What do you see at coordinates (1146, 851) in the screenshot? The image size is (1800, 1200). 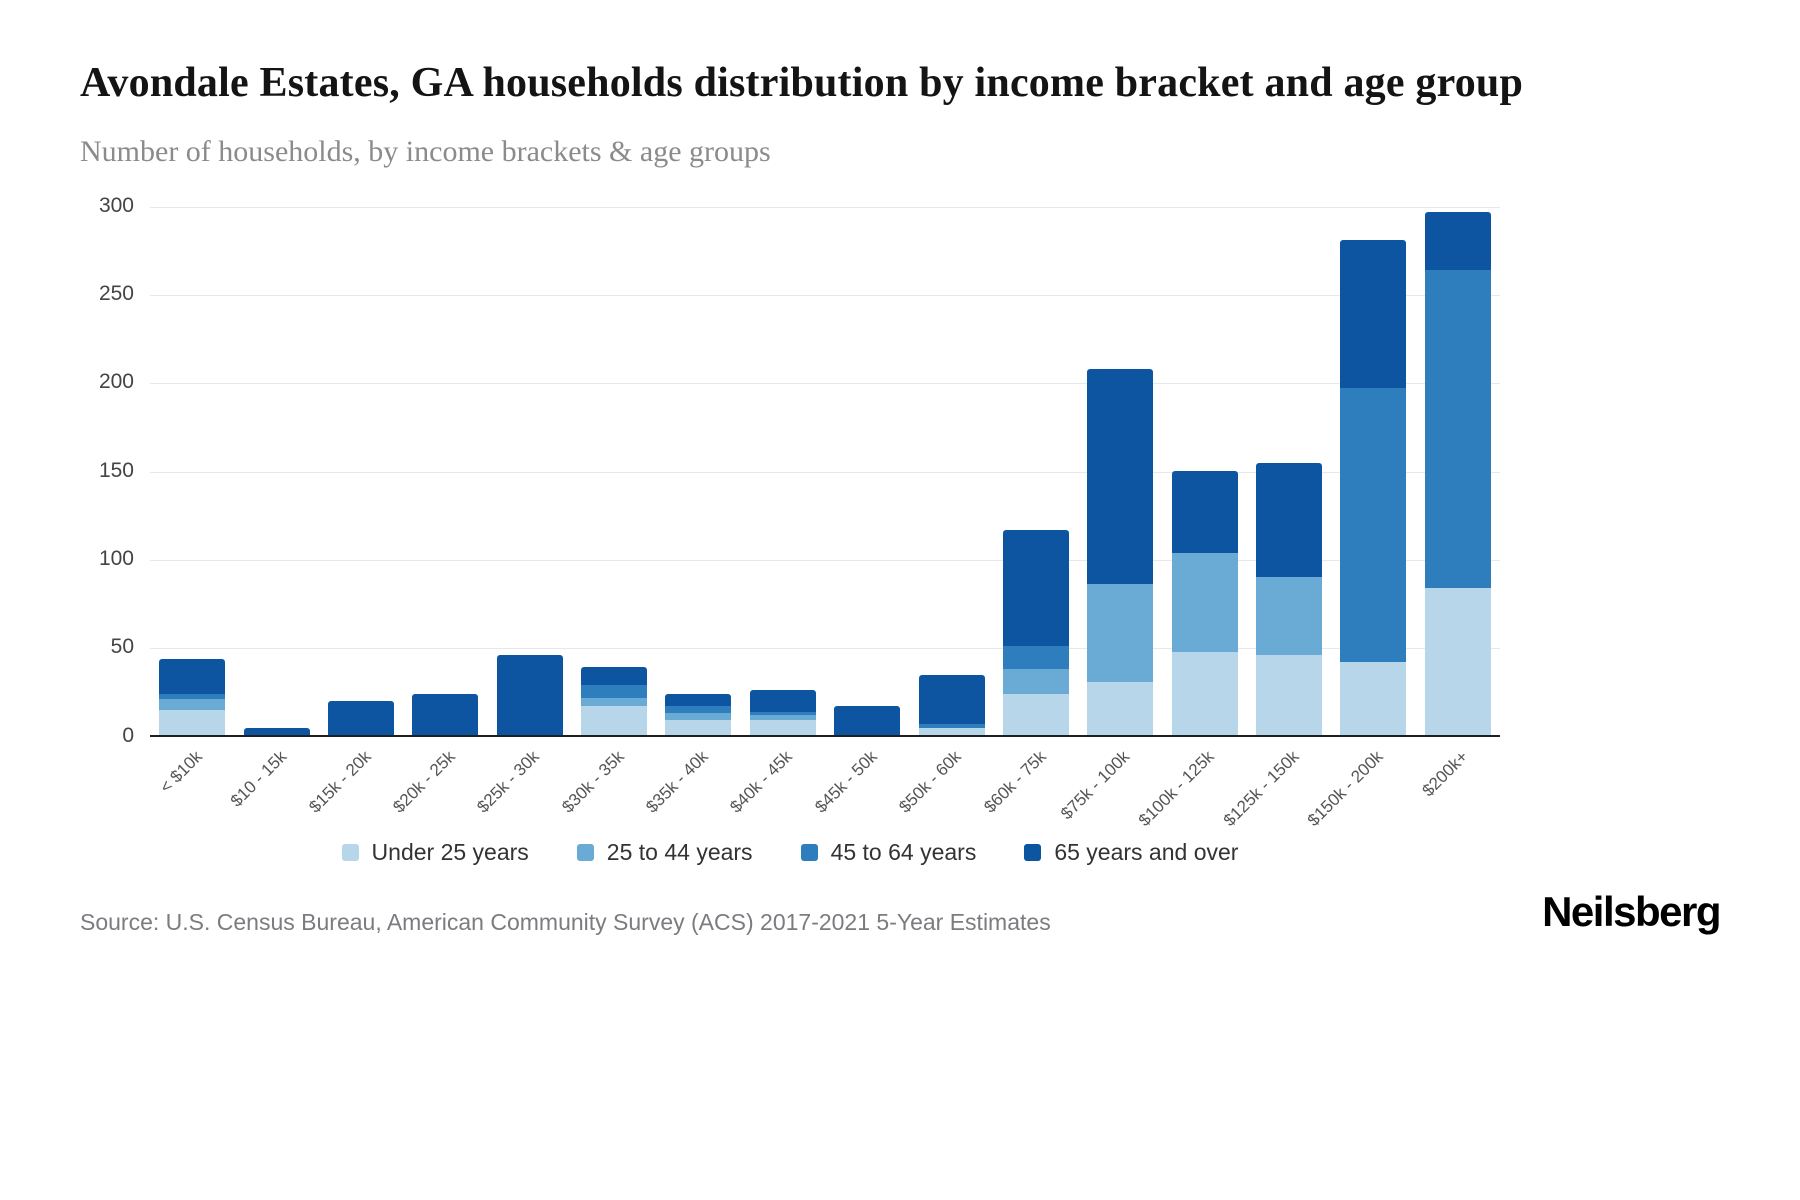 I see `legend-label: 65 years and over` at bounding box center [1146, 851].